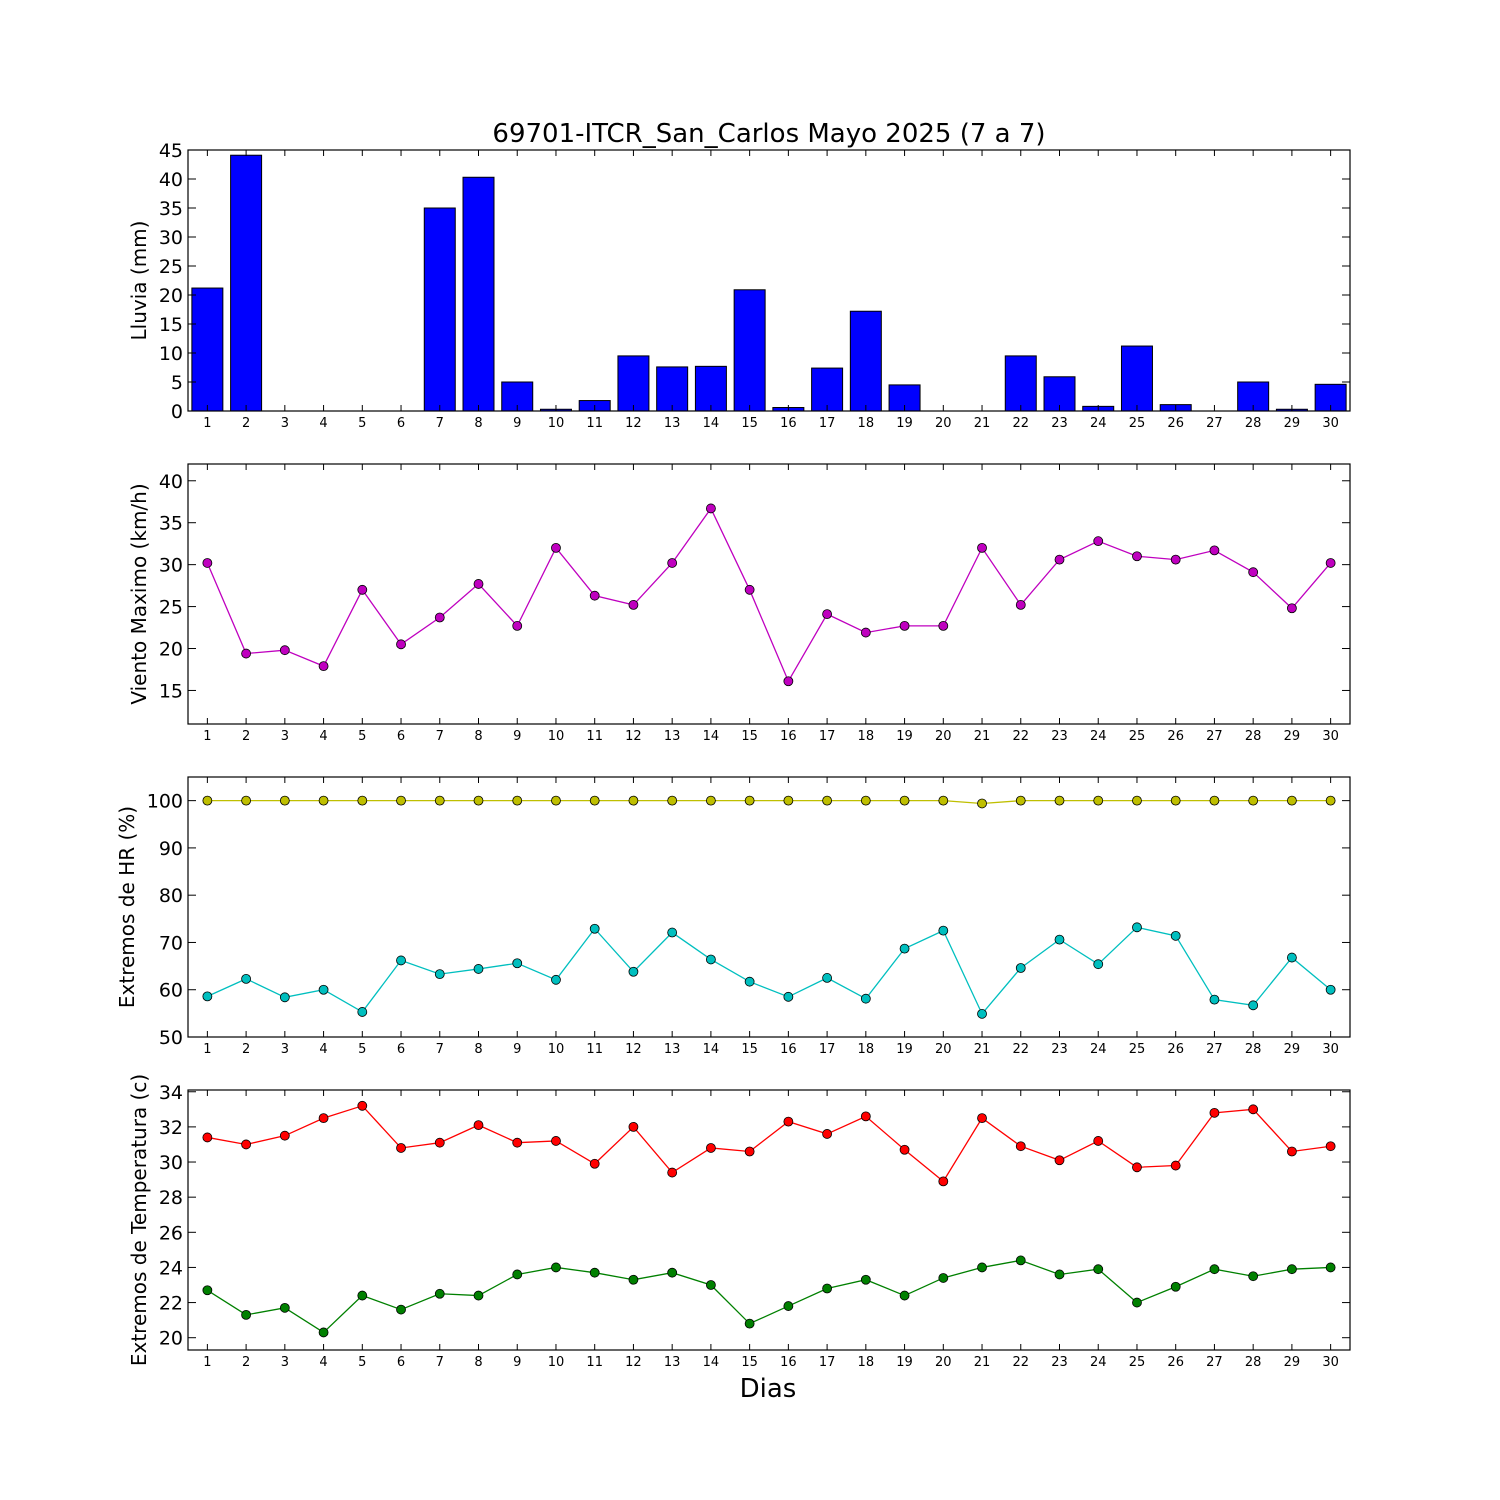 This screenshot has width=1500, height=1500. What do you see at coordinates (1059, 736) in the screenshot?
I see `x-tick-label: 23` at bounding box center [1059, 736].